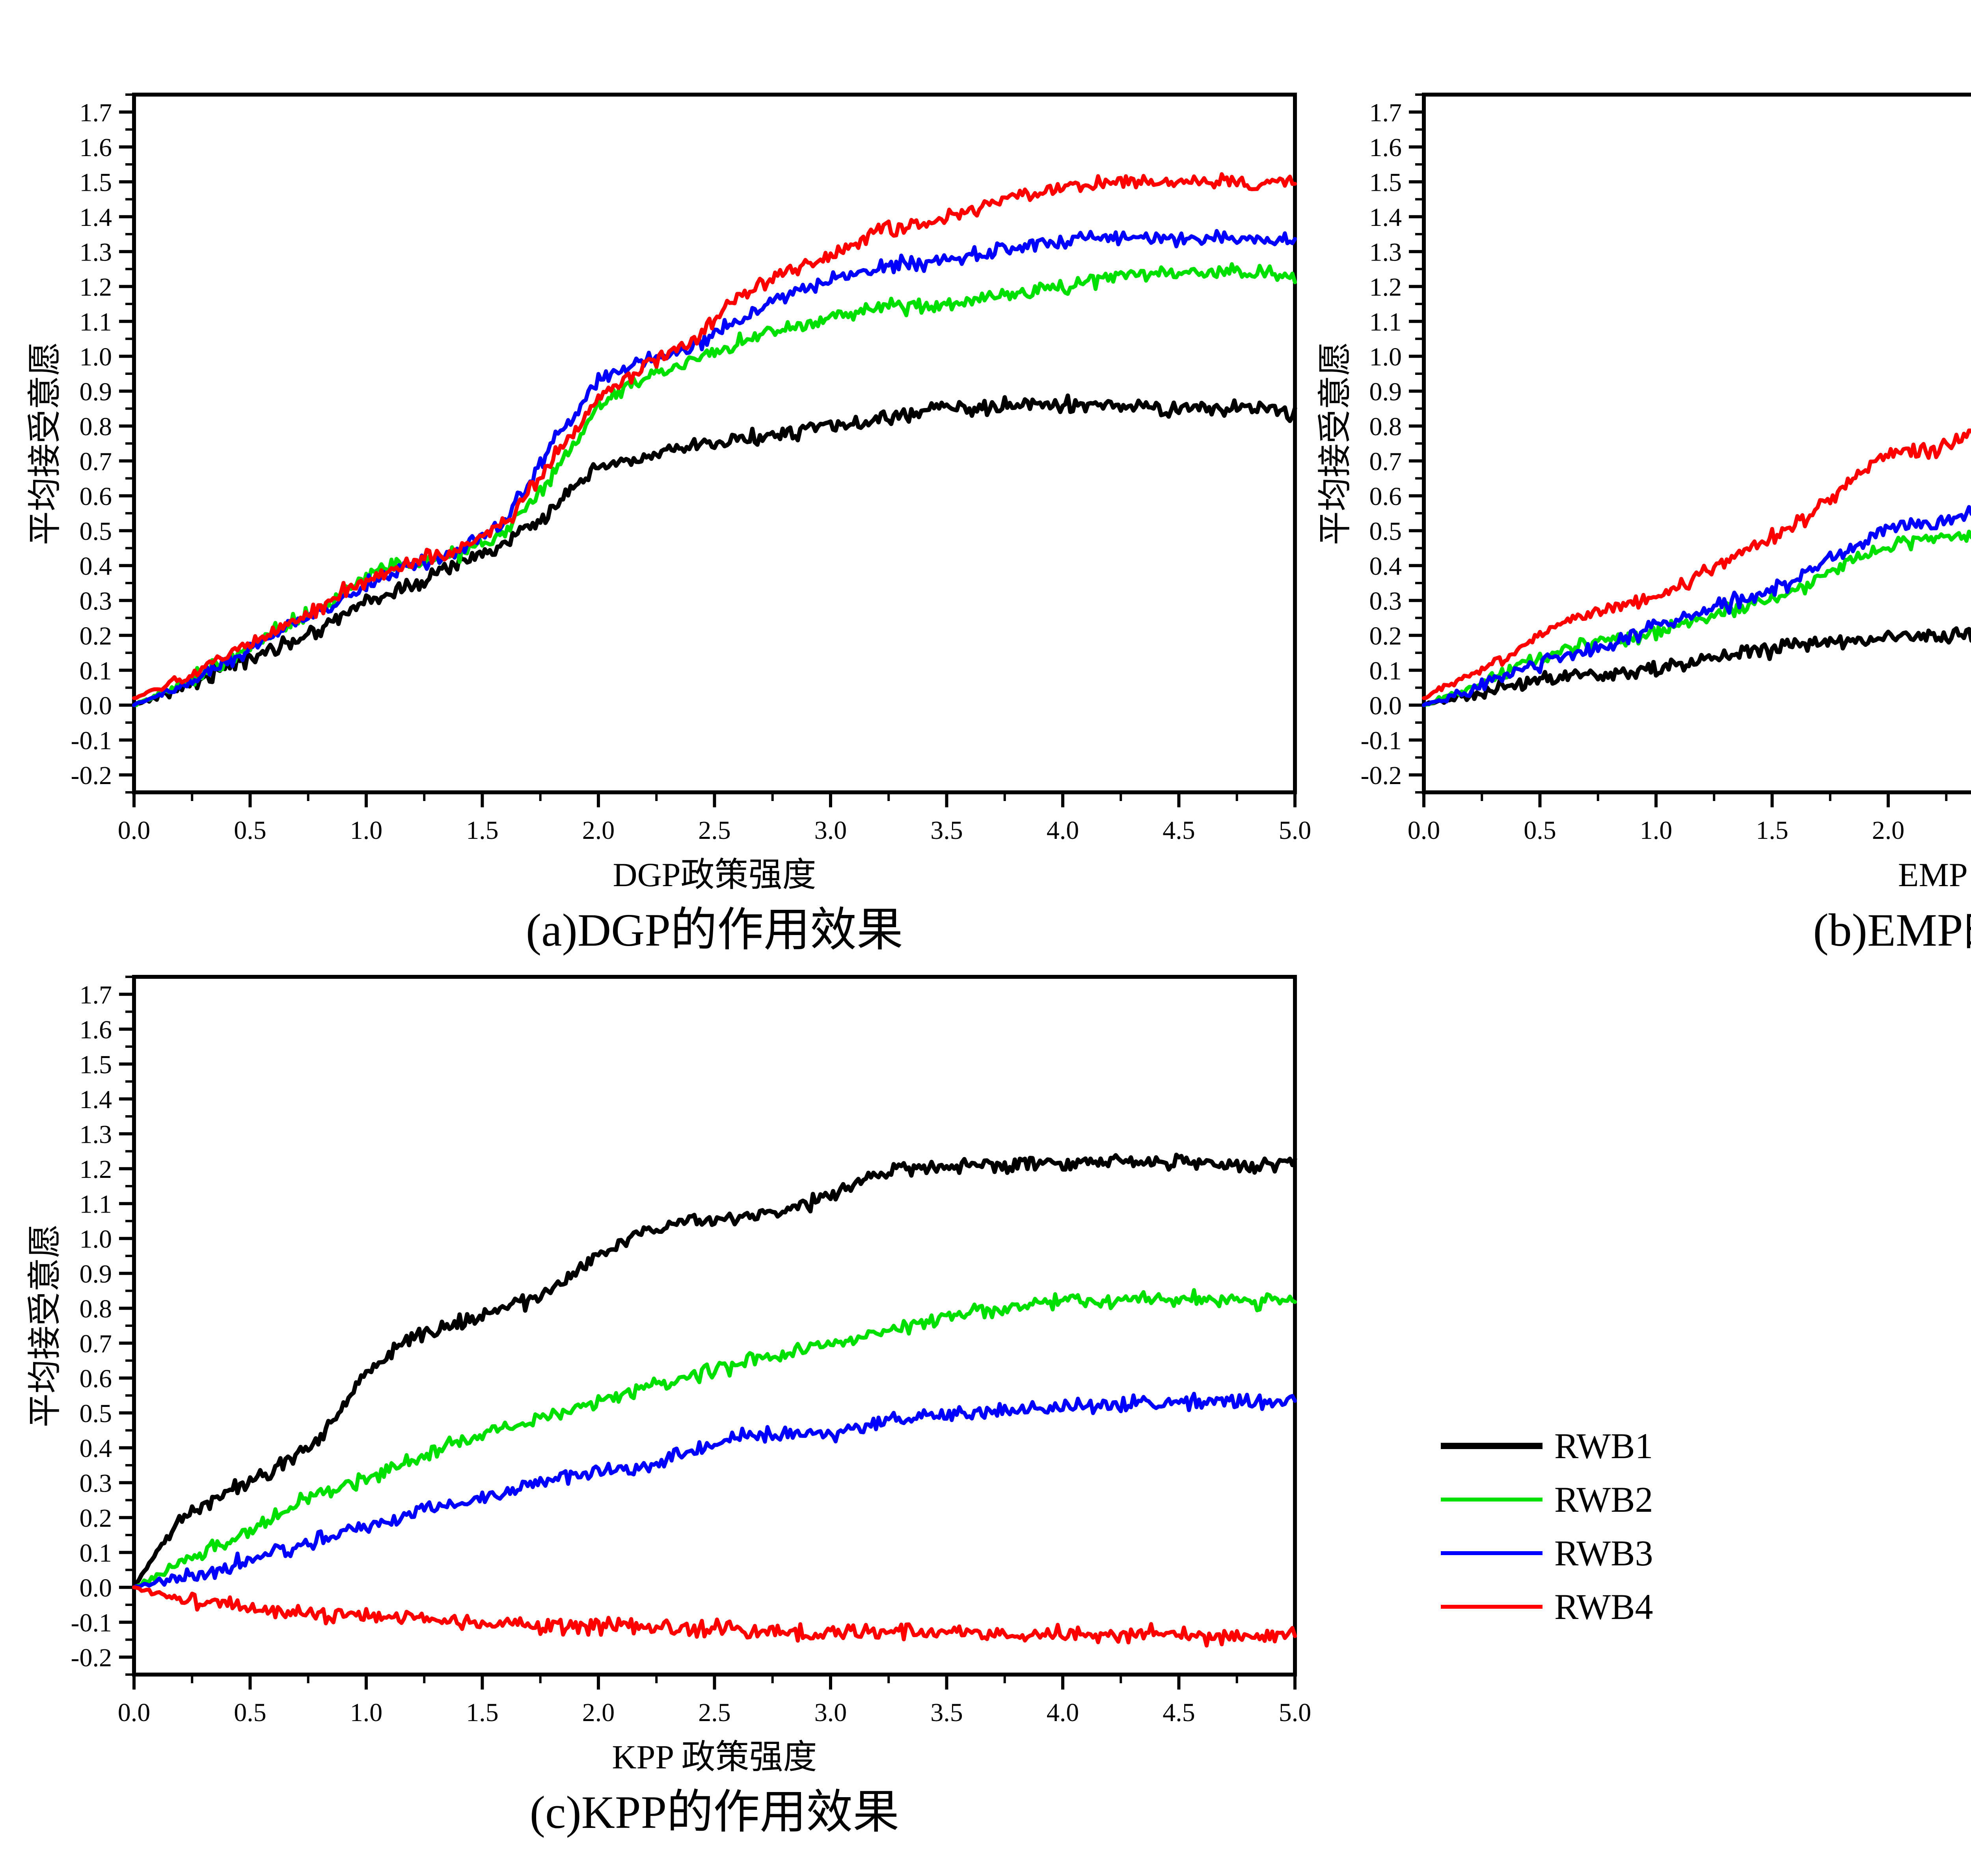 Image resolution: width=1971 pixels, height=1876 pixels. I want to click on chart-c-series-rwb1, so click(714, 1371).